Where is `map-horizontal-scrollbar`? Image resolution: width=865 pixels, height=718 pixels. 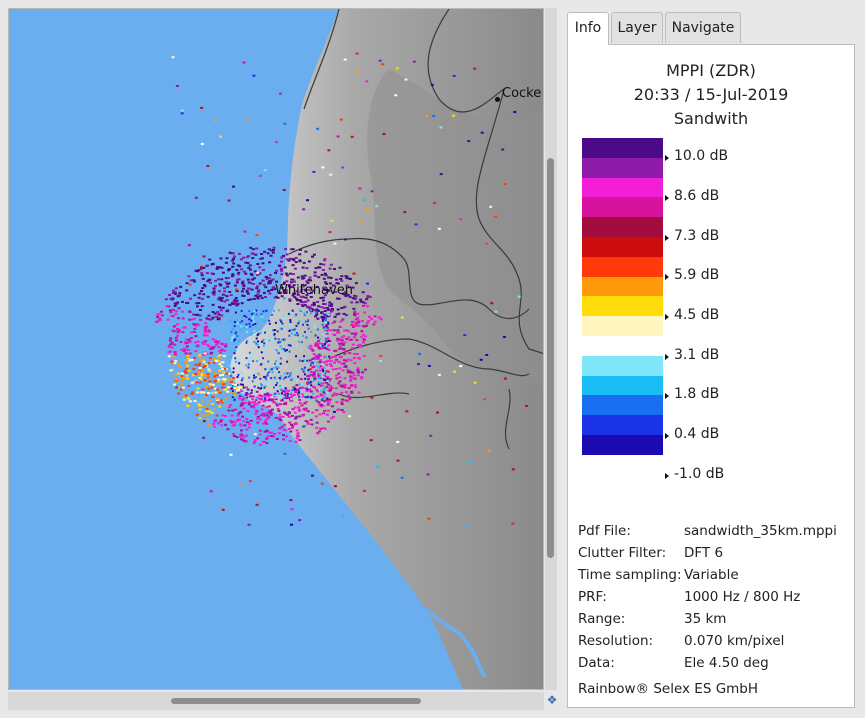 map-horizontal-scrollbar is located at coordinates (276, 701).